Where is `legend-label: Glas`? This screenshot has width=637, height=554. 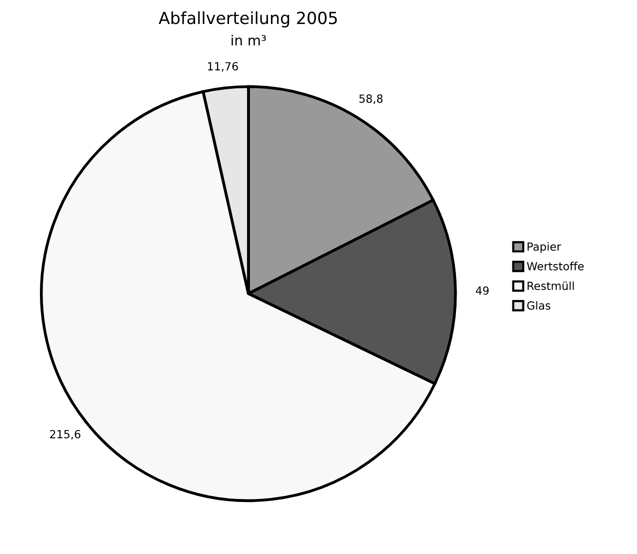
legend-label: Glas is located at coordinates (538, 305).